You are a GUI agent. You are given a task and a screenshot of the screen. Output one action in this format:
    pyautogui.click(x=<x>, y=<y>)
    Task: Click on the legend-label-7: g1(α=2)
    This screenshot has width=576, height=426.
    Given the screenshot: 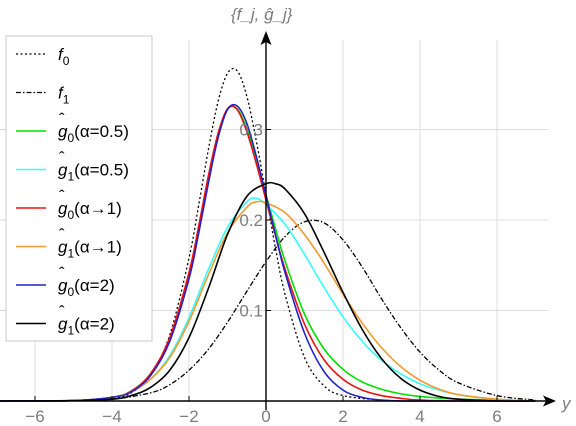 What is the action you would take?
    pyautogui.click(x=86, y=326)
    